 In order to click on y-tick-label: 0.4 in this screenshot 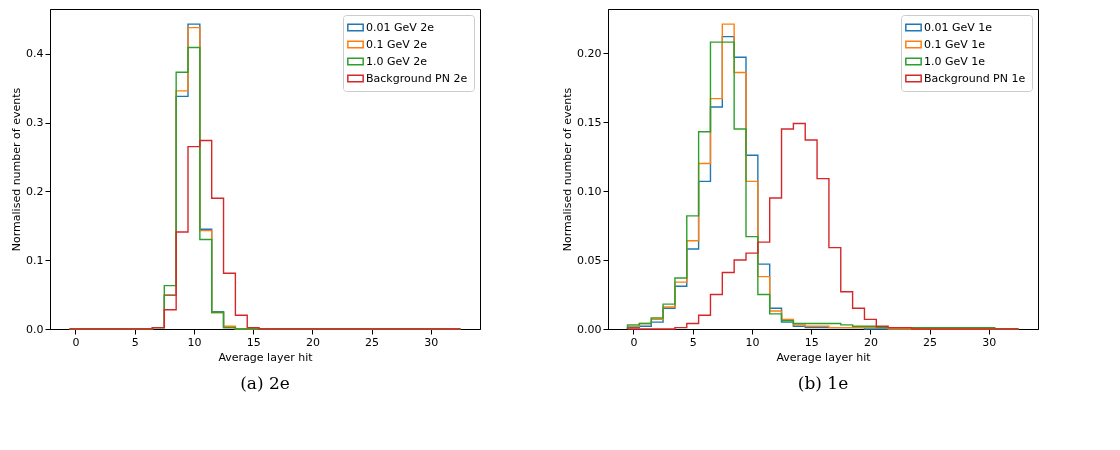, I will do `click(35, 54)`.